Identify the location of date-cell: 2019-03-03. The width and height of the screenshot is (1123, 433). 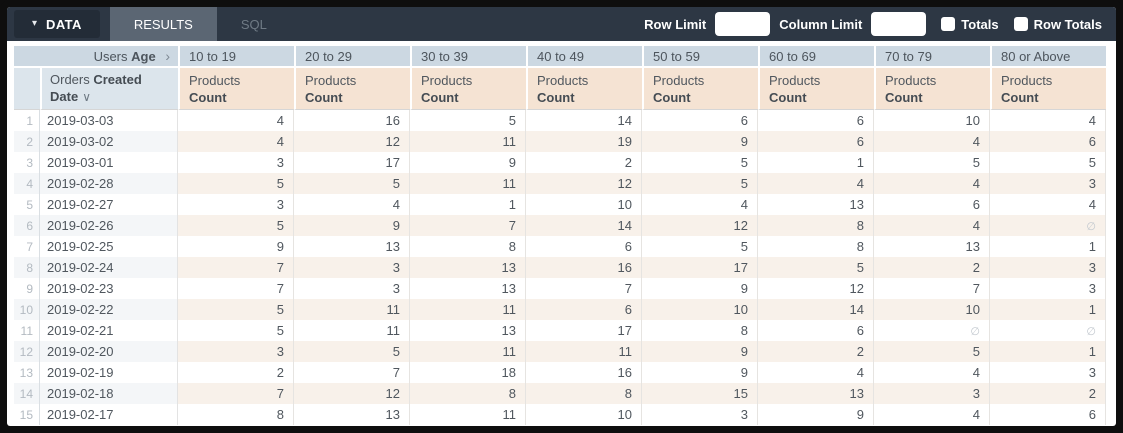
(109, 120).